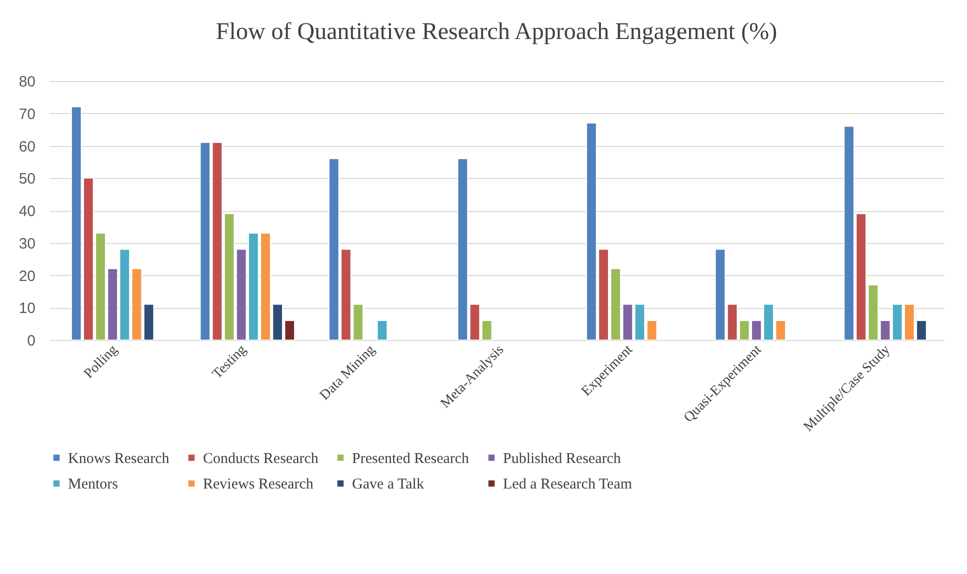 Image resolution: width=967 pixels, height=574 pixels. Describe the element at coordinates (261, 458) in the screenshot. I see `legend-label: Conducts Research` at that location.